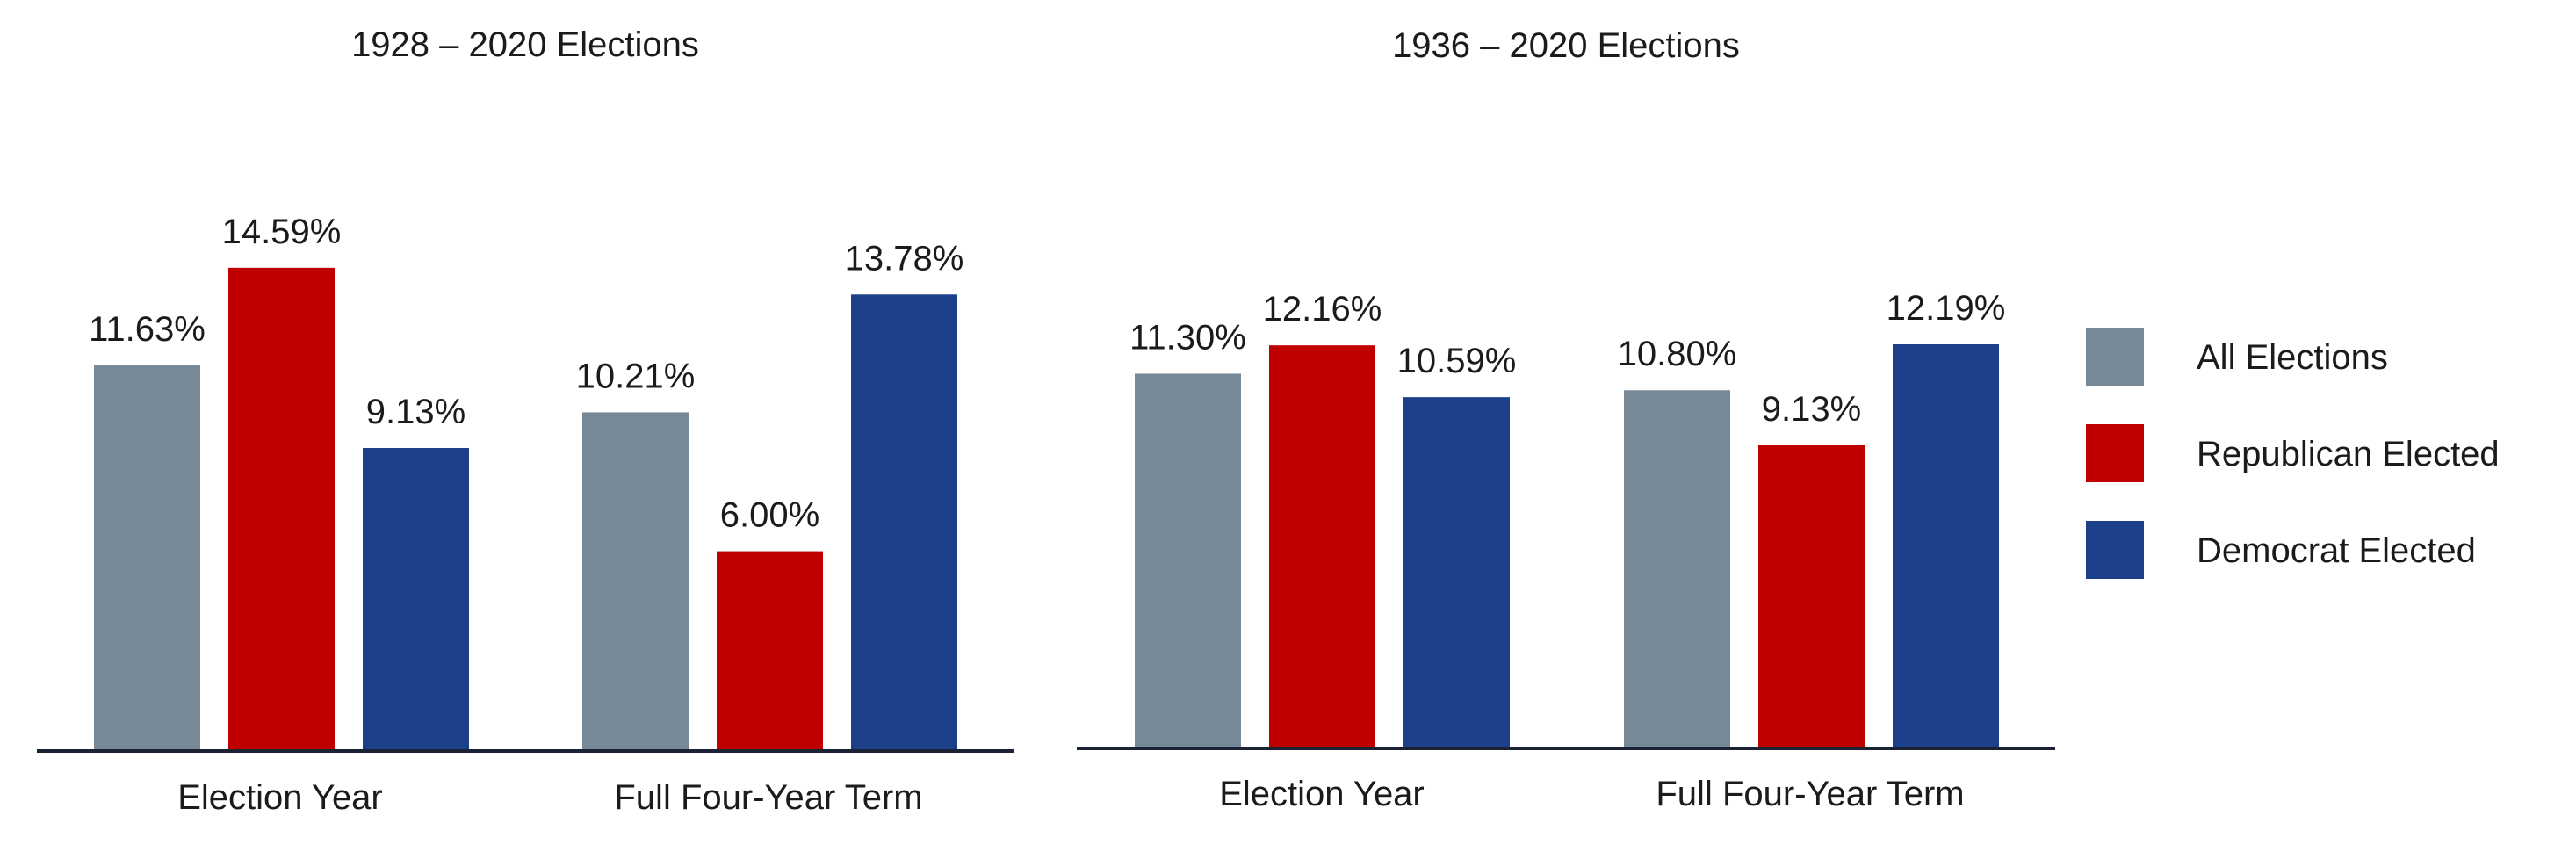 The image size is (2576, 845). Describe the element at coordinates (526, 374) in the screenshot. I see `value-label-group: 11.63% 14.59% 9.13% 10.21% 6.00% 13.78%` at that location.